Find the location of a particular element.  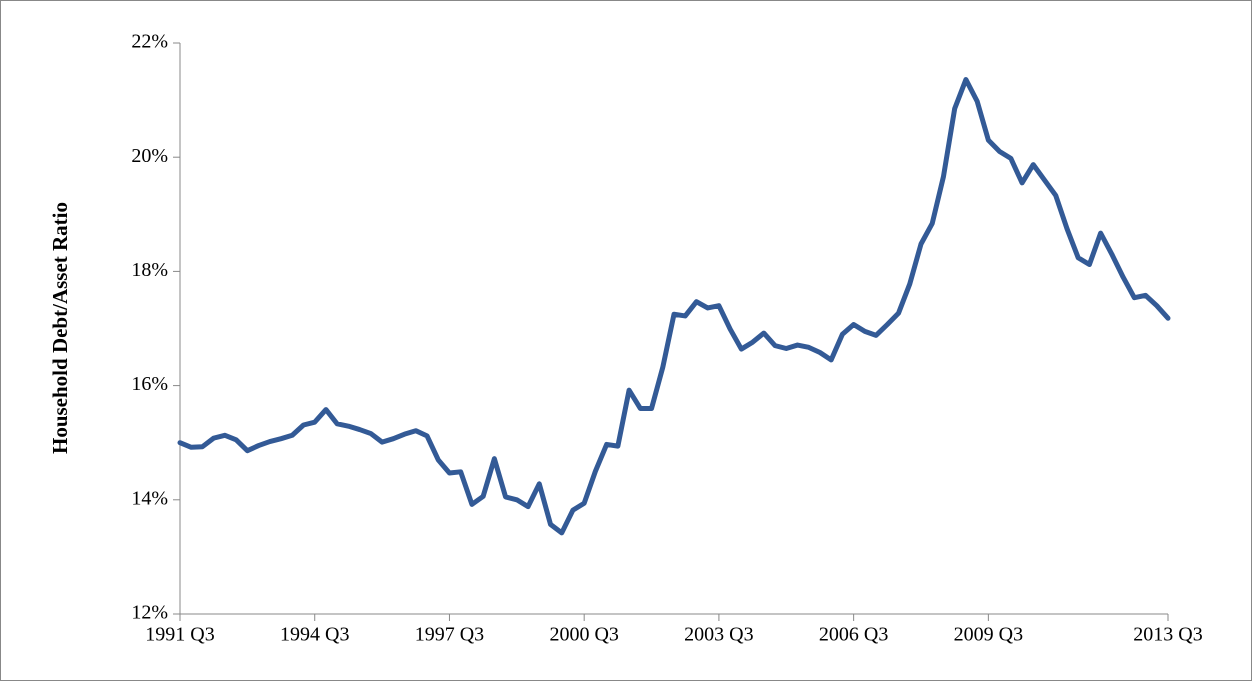

x-tick-label: 2013 Q3 is located at coordinates (1167, 635).